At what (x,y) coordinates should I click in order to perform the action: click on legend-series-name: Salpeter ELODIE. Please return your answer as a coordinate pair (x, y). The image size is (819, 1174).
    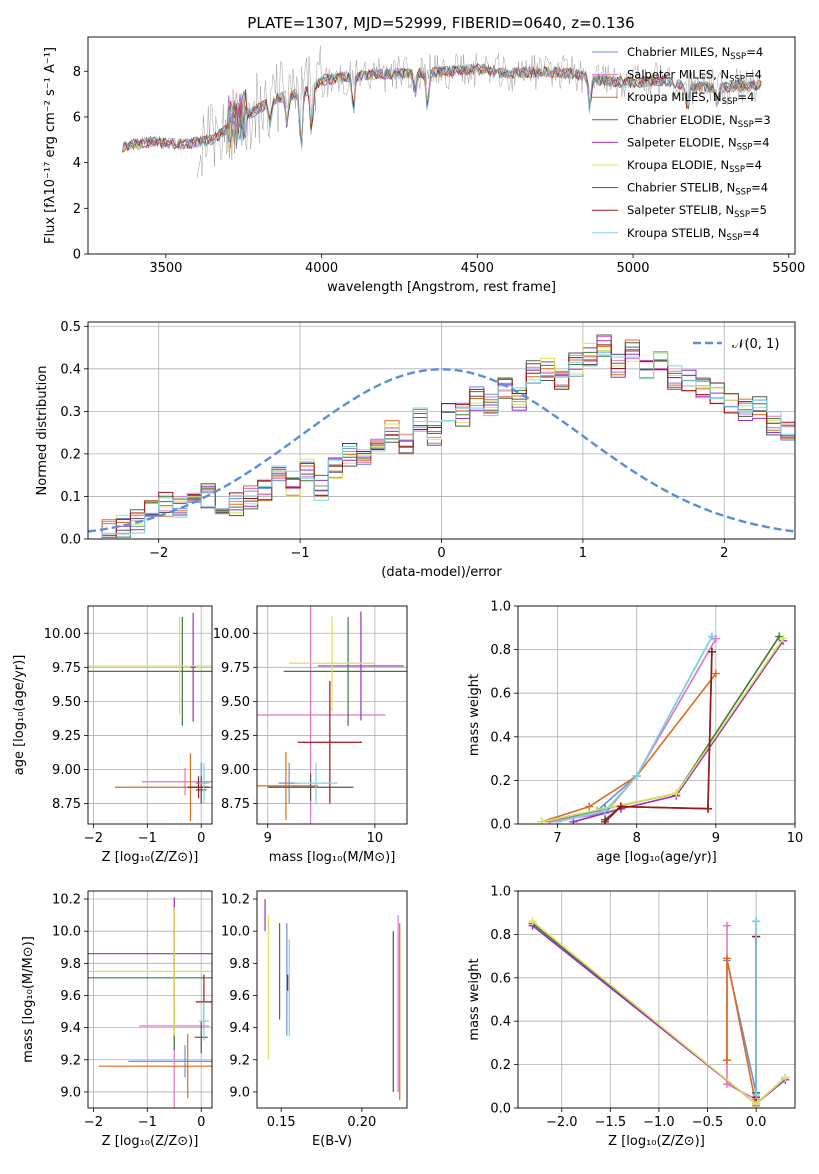
    Looking at the image, I should click on (674, 142).